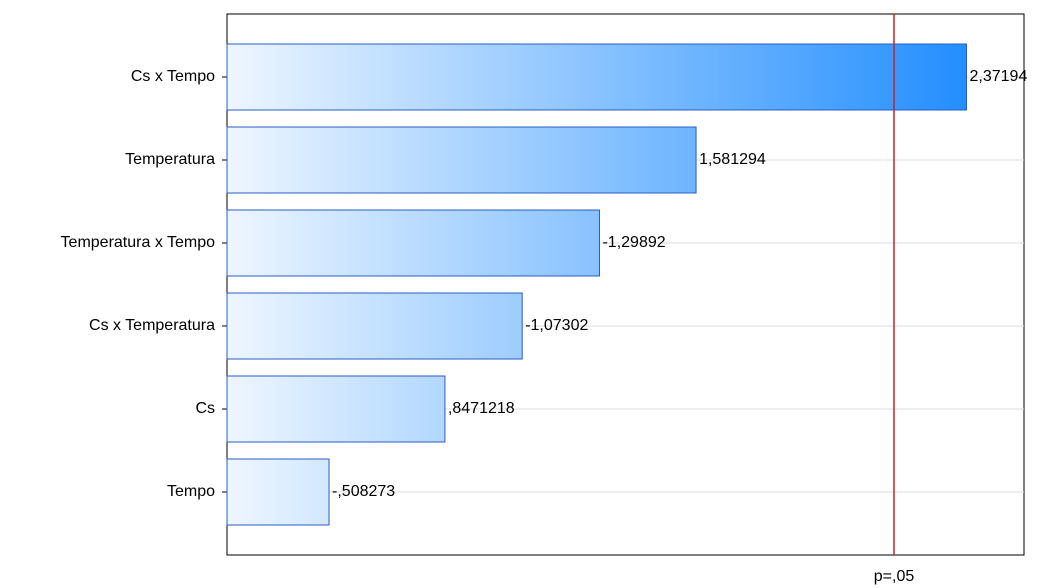  What do you see at coordinates (556, 325) in the screenshot?
I see `value-label: -1,07302` at bounding box center [556, 325].